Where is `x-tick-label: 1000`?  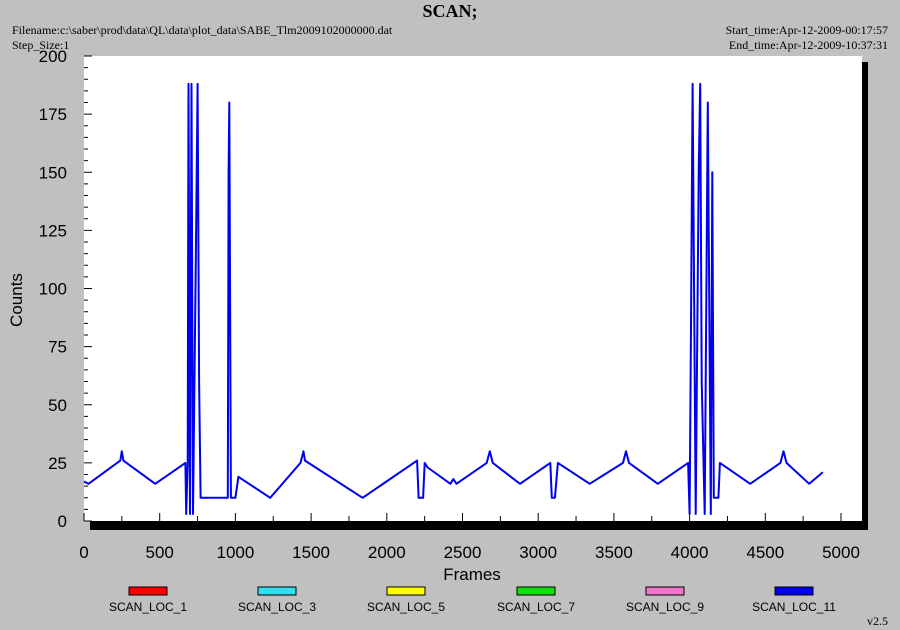
x-tick-label: 1000 is located at coordinates (235, 552).